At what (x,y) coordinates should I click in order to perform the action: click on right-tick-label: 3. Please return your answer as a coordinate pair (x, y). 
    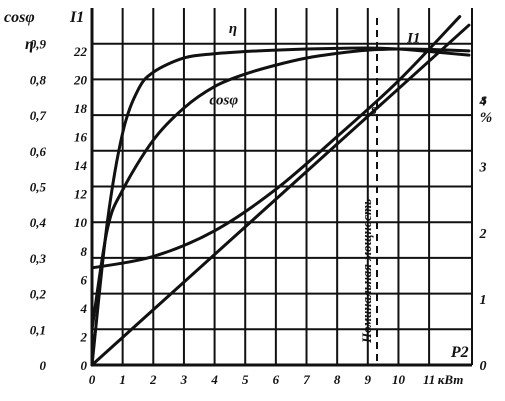
    Looking at the image, I should click on (483, 168).